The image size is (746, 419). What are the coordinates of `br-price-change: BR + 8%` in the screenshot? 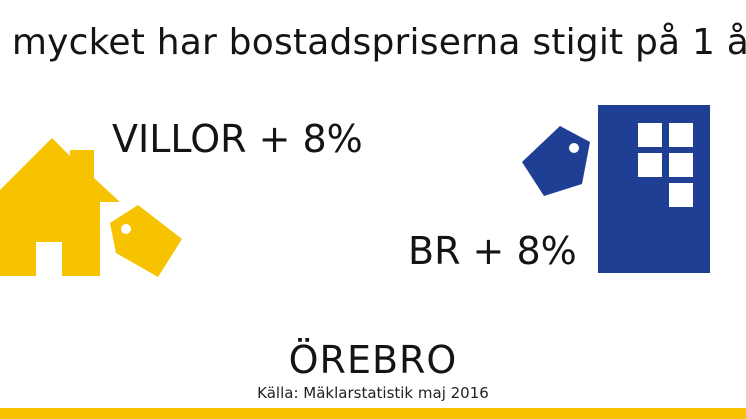 It's located at (492, 251).